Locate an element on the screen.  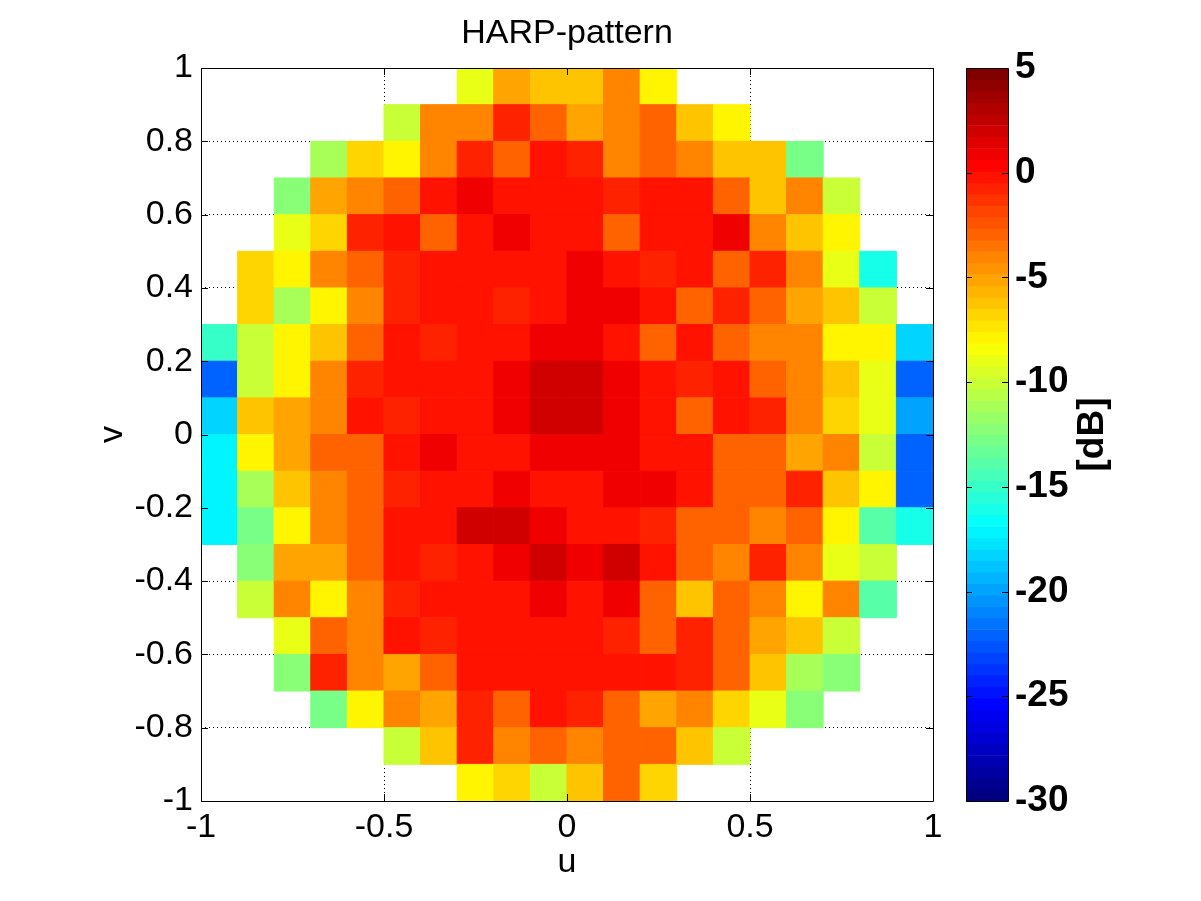
color-bar-label: -5 is located at coordinates (1031, 275).